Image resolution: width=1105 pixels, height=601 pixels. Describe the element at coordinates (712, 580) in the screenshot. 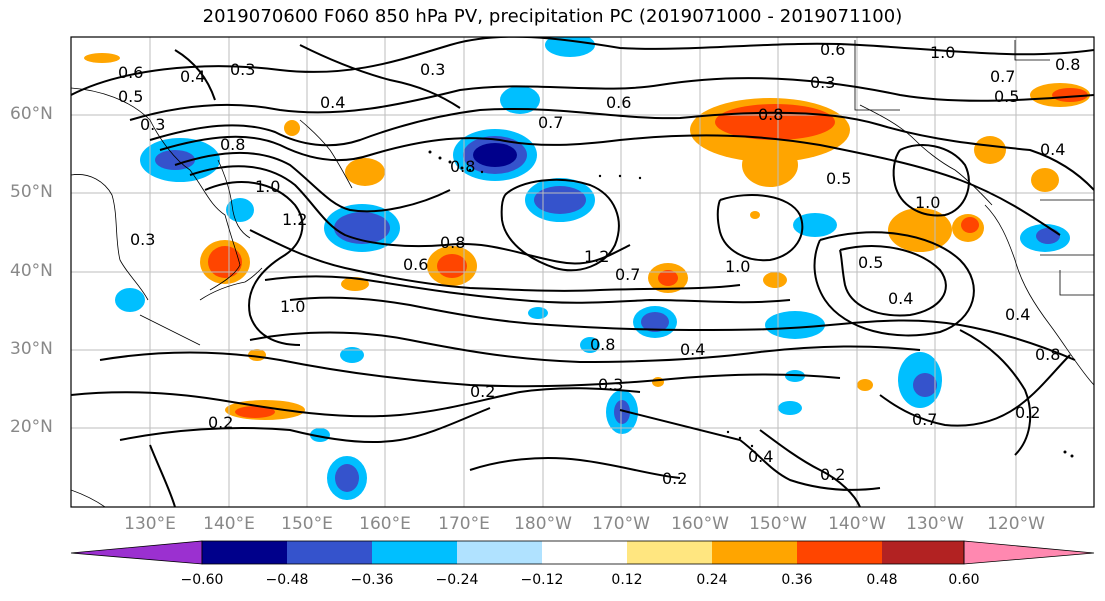

I see `colorbar-tick: 0.24` at that location.